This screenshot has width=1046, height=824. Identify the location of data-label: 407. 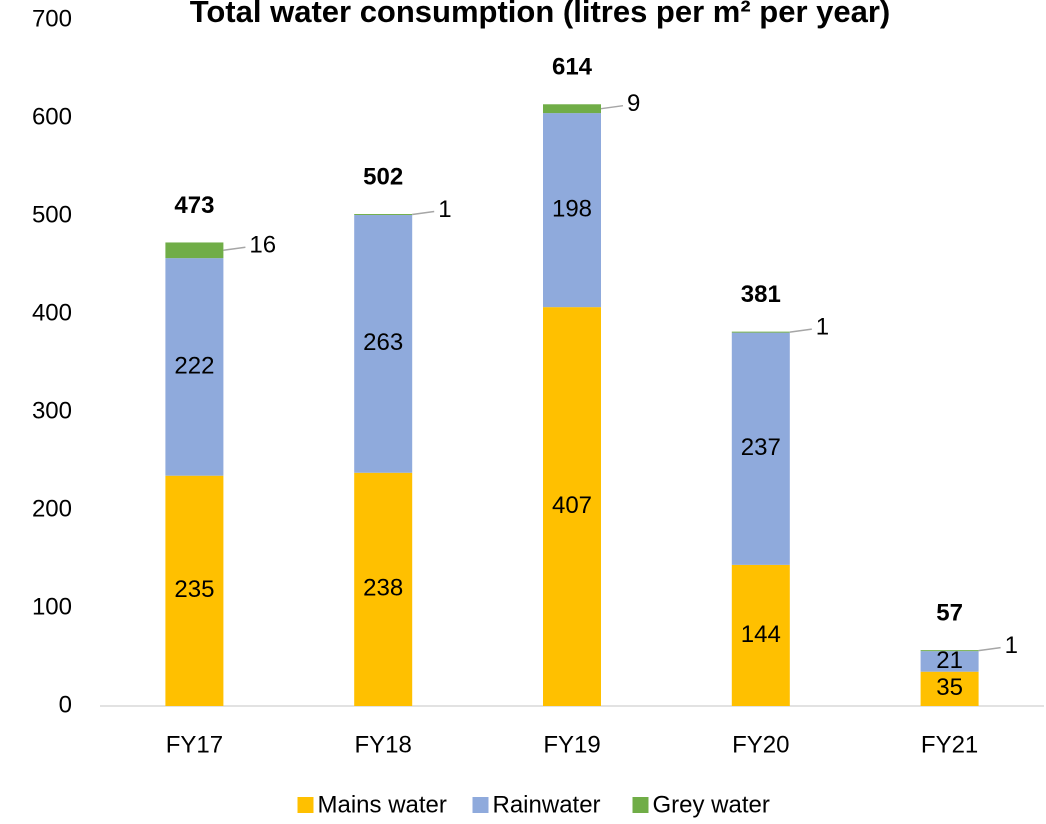
(572, 505).